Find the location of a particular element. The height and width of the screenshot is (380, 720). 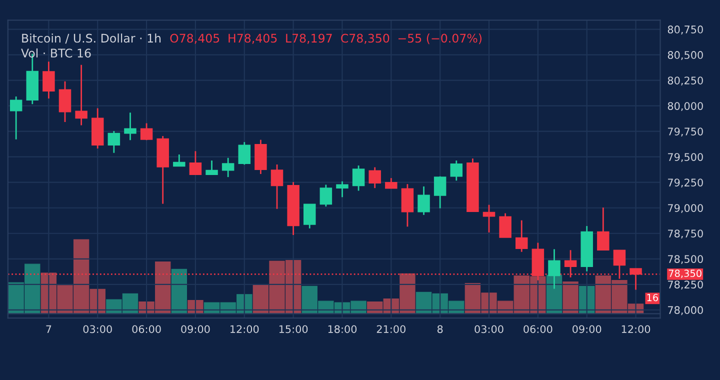

x-tick-label: 21:00 is located at coordinates (391, 329).